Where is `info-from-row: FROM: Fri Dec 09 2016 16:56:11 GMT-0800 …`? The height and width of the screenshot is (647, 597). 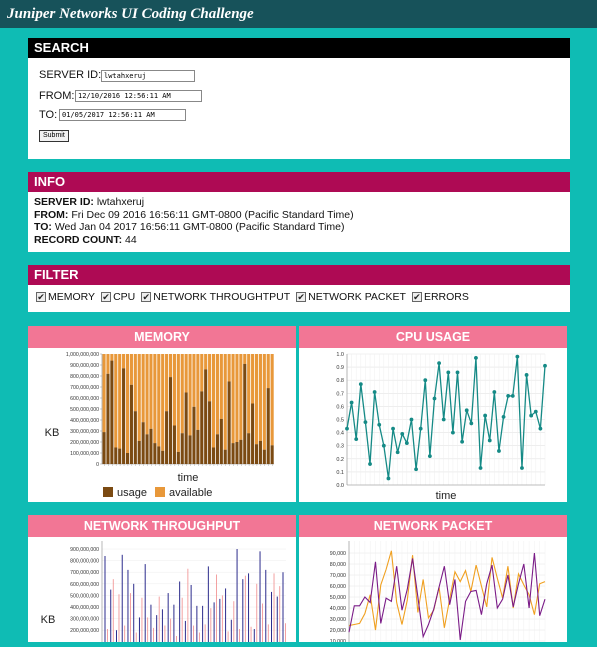
info-from-row: FROM: Fri Dec 09 2016 16:56:11 GMT-0800 … is located at coordinates (299, 215).